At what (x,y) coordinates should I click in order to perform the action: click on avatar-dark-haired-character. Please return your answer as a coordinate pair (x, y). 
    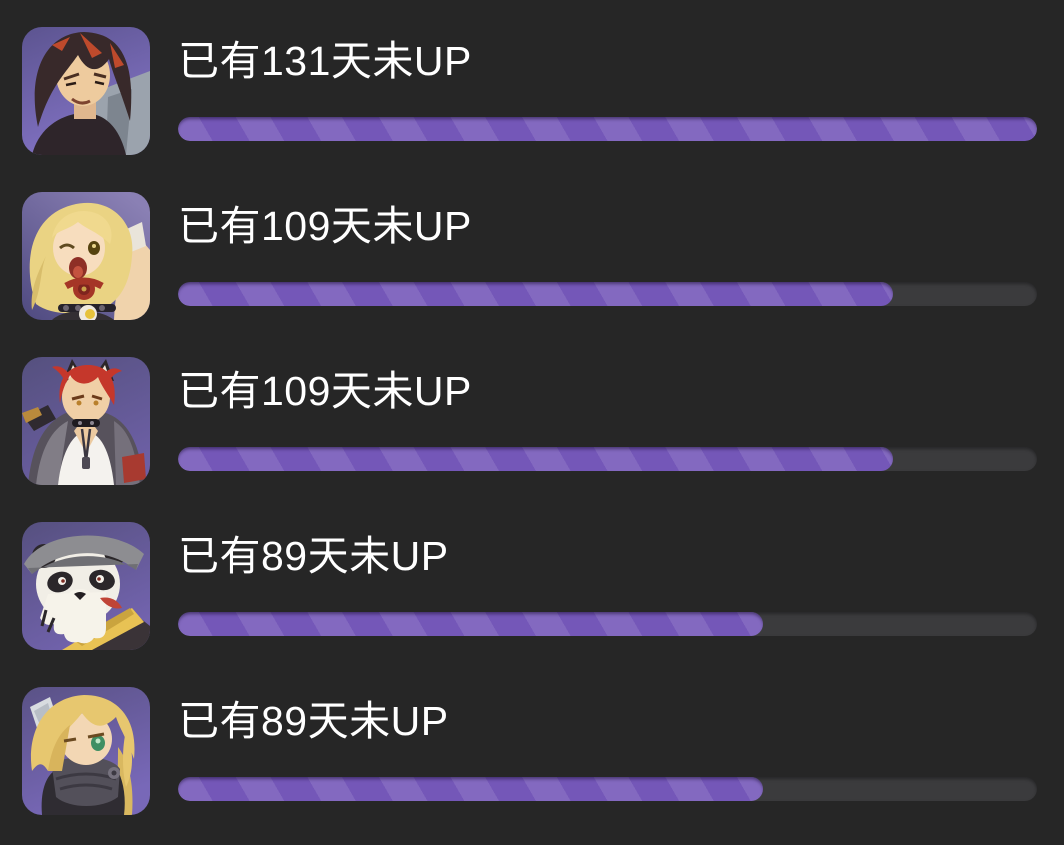
    Looking at the image, I should click on (86, 91).